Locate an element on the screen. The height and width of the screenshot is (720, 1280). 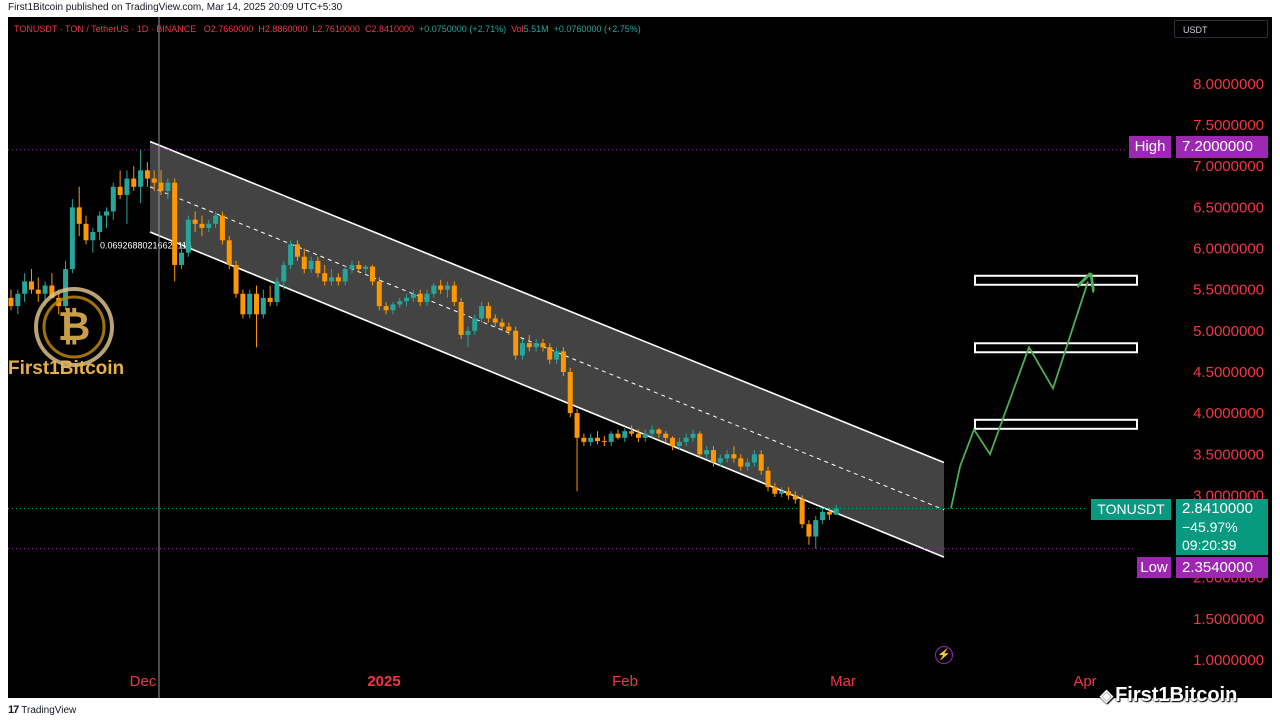
price-tick-label: 4.0000000 is located at coordinates (1228, 413).